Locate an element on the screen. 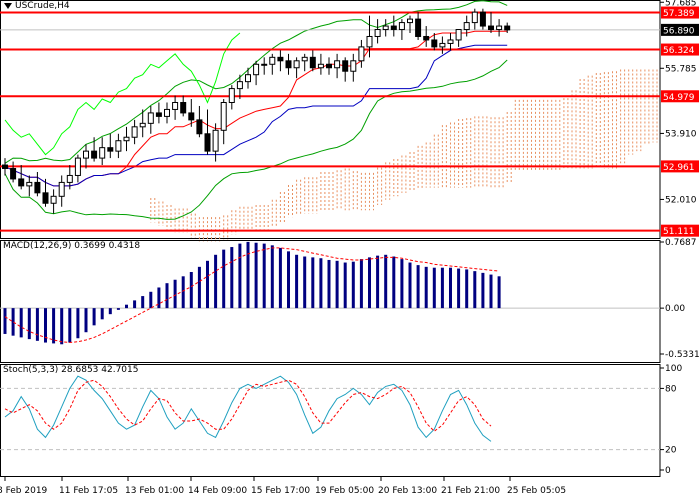 This screenshot has height=504, width=700. level-label: 57.389 is located at coordinates (679, 14).